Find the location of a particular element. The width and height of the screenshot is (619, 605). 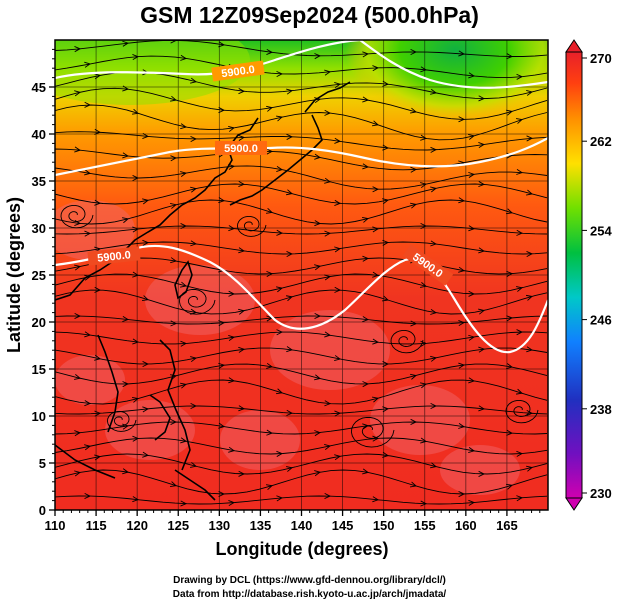

colorbar-top-arrow is located at coordinates (574, 46).